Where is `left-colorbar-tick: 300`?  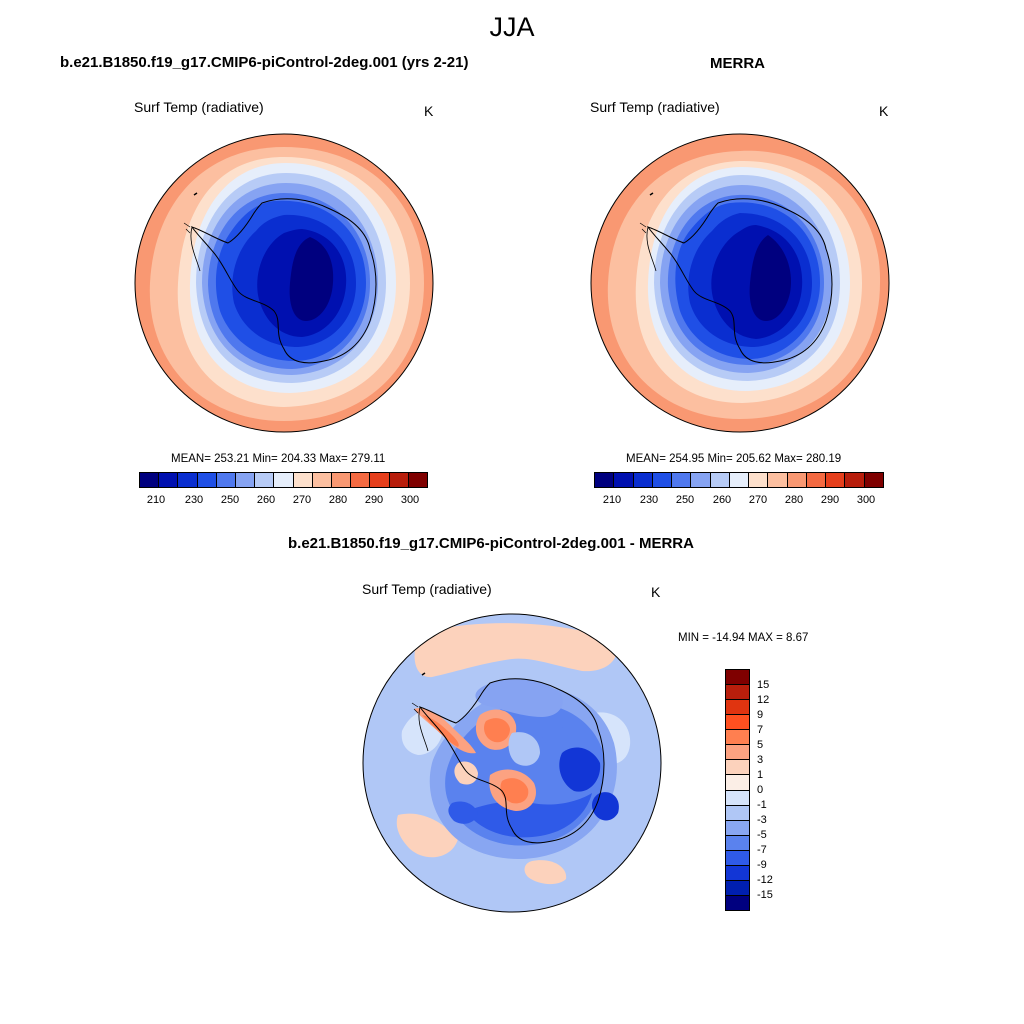 left-colorbar-tick: 300 is located at coordinates (410, 500).